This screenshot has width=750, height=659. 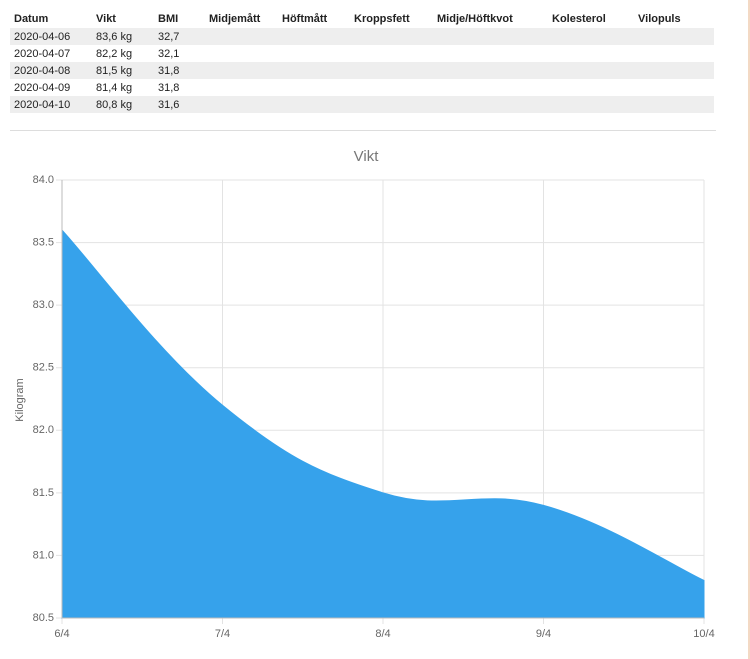 I want to click on table-cell: 31,6, so click(x=179, y=104).